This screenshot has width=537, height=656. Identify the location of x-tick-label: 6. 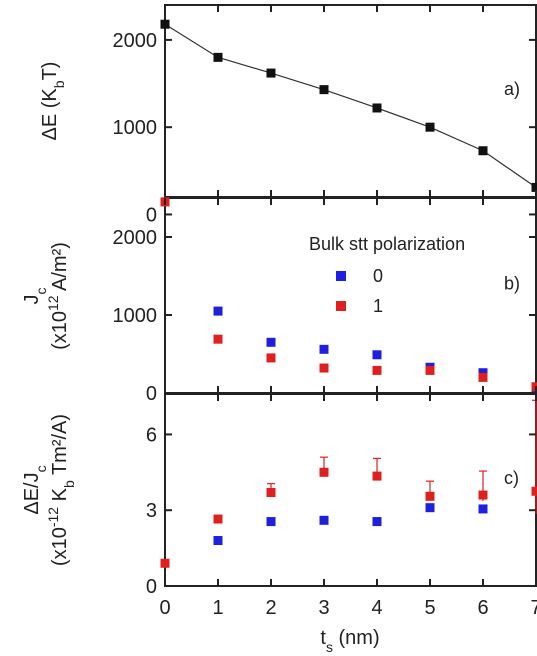
(482, 608).